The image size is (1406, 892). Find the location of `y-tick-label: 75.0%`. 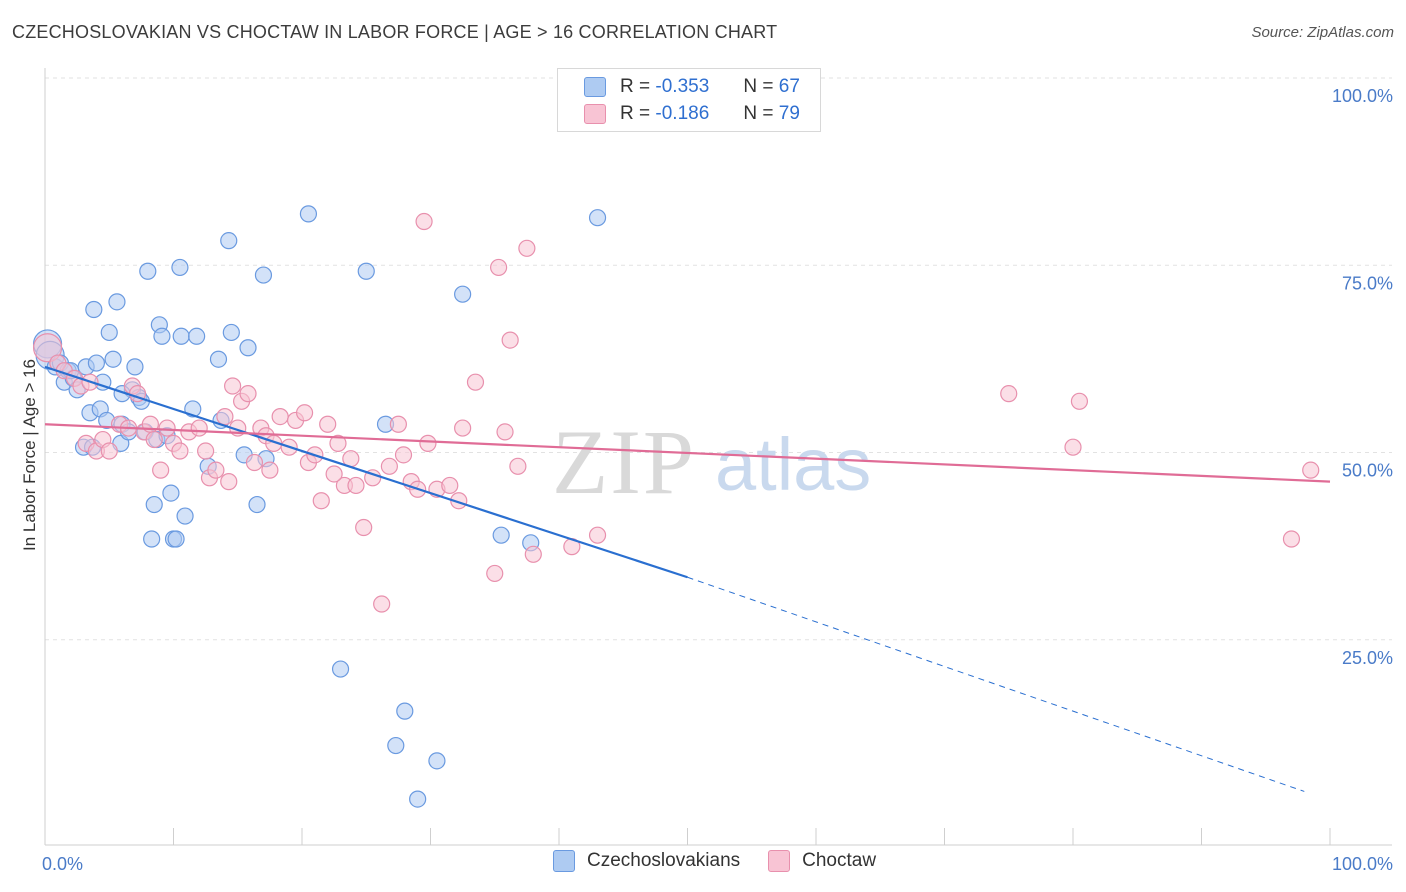

y-tick-label: 75.0% is located at coordinates (1367, 283).